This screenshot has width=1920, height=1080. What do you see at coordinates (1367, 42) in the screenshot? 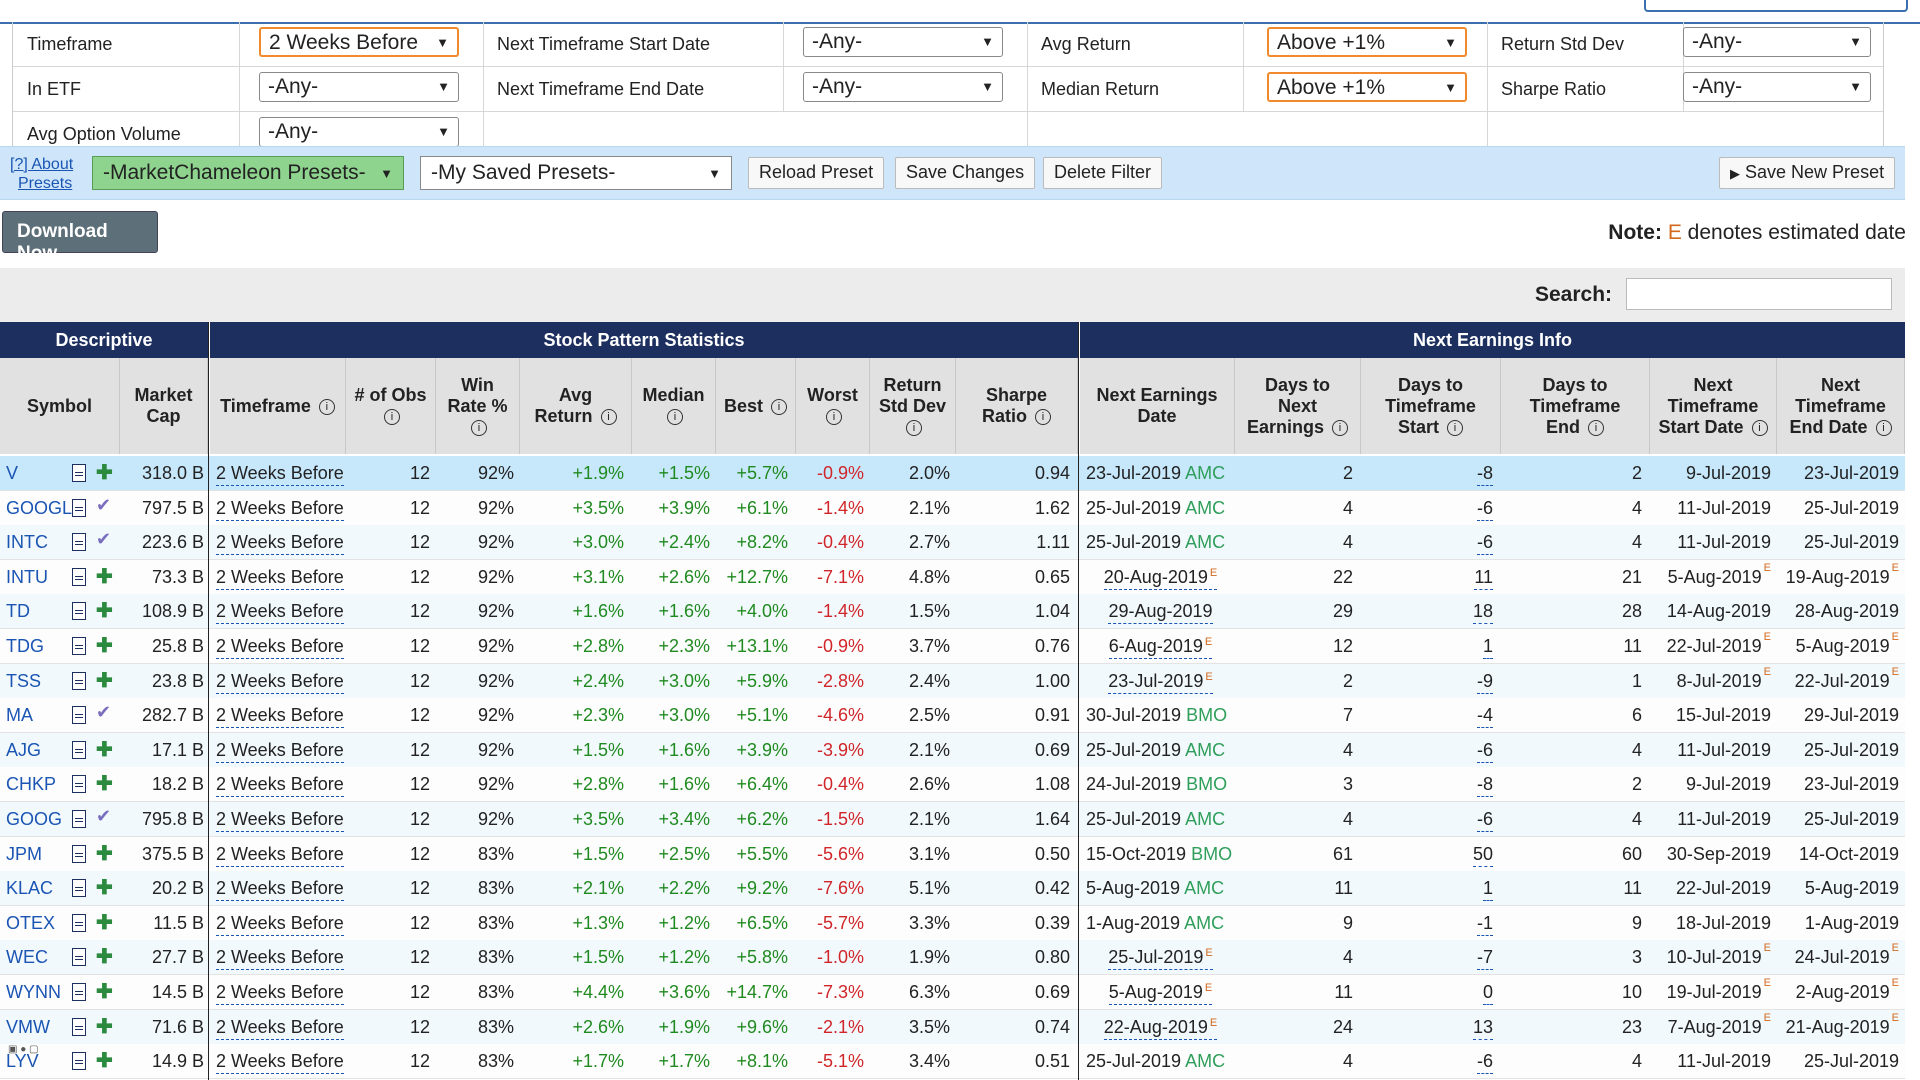
I see `avg-return-select: Above +1% ▼` at bounding box center [1367, 42].